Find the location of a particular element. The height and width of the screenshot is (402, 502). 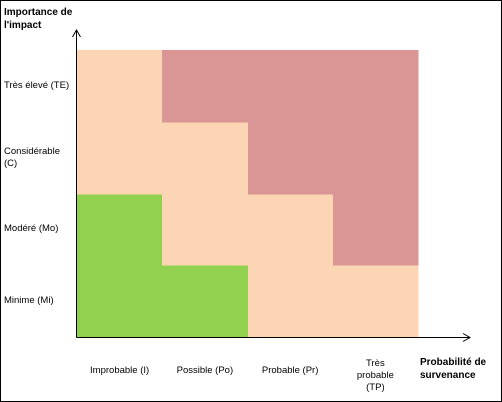

cell-high-r2-c2 is located at coordinates (291, 158).